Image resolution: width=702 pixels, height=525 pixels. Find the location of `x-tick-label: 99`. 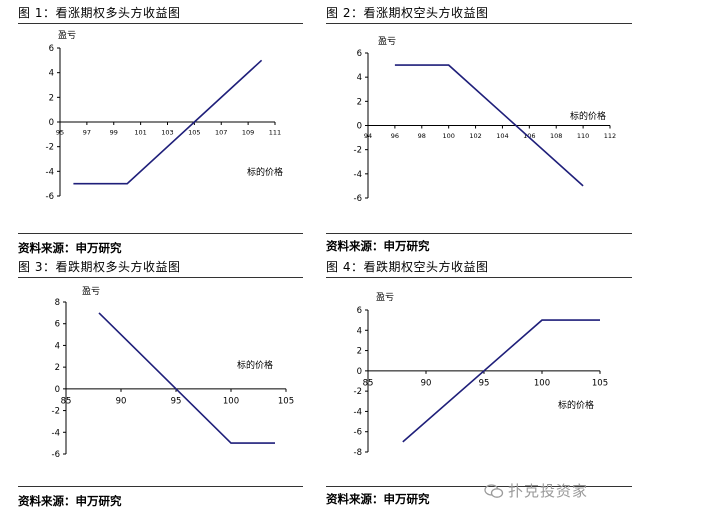

x-tick-label: 99 is located at coordinates (114, 133).